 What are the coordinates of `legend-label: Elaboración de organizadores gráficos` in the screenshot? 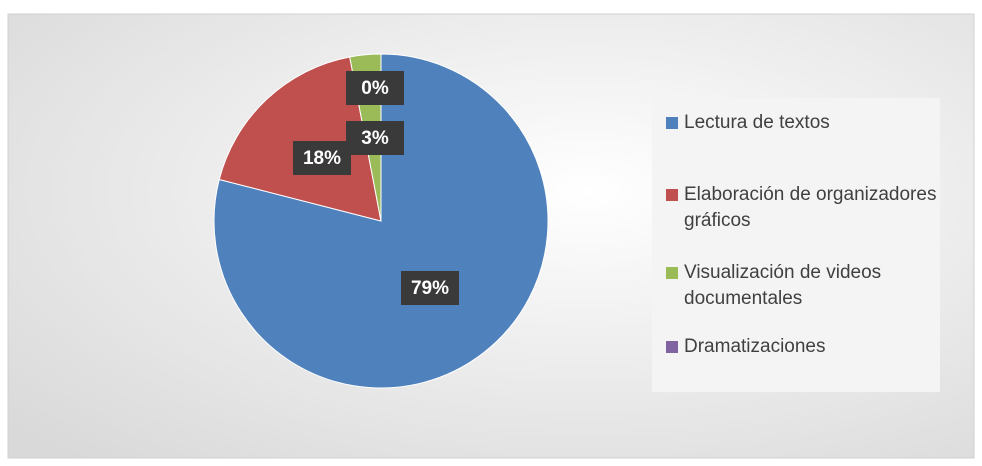 It's located at (810, 207).